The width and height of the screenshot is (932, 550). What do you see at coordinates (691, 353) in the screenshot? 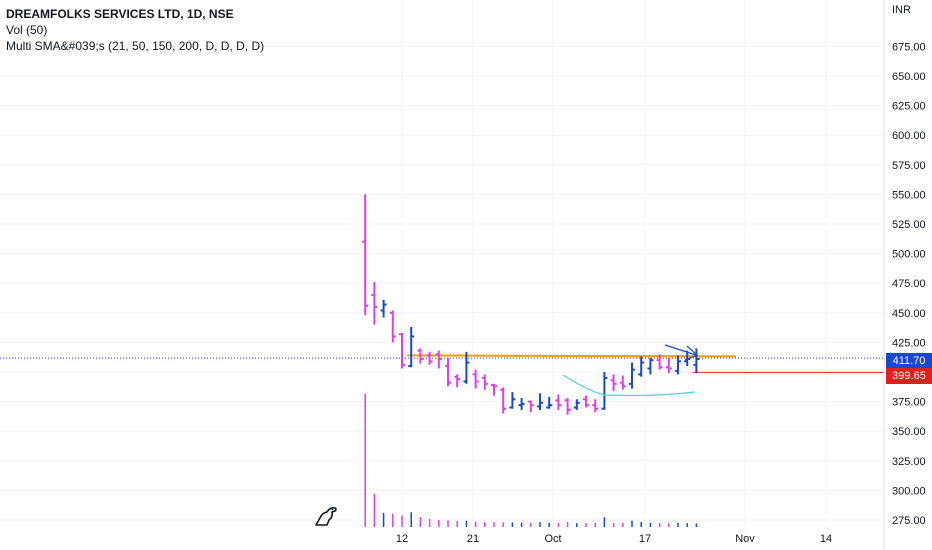
I see `arrow-head` at bounding box center [691, 353].